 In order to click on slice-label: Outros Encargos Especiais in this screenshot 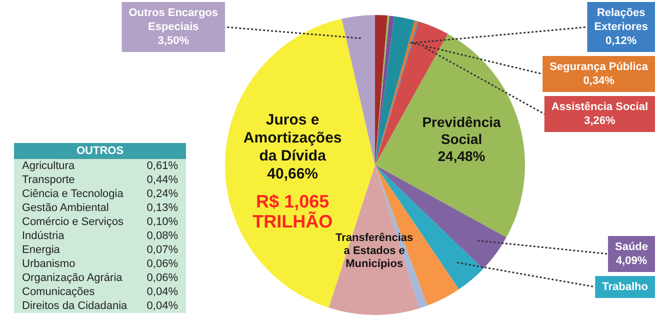, I will do `click(173, 20)`.